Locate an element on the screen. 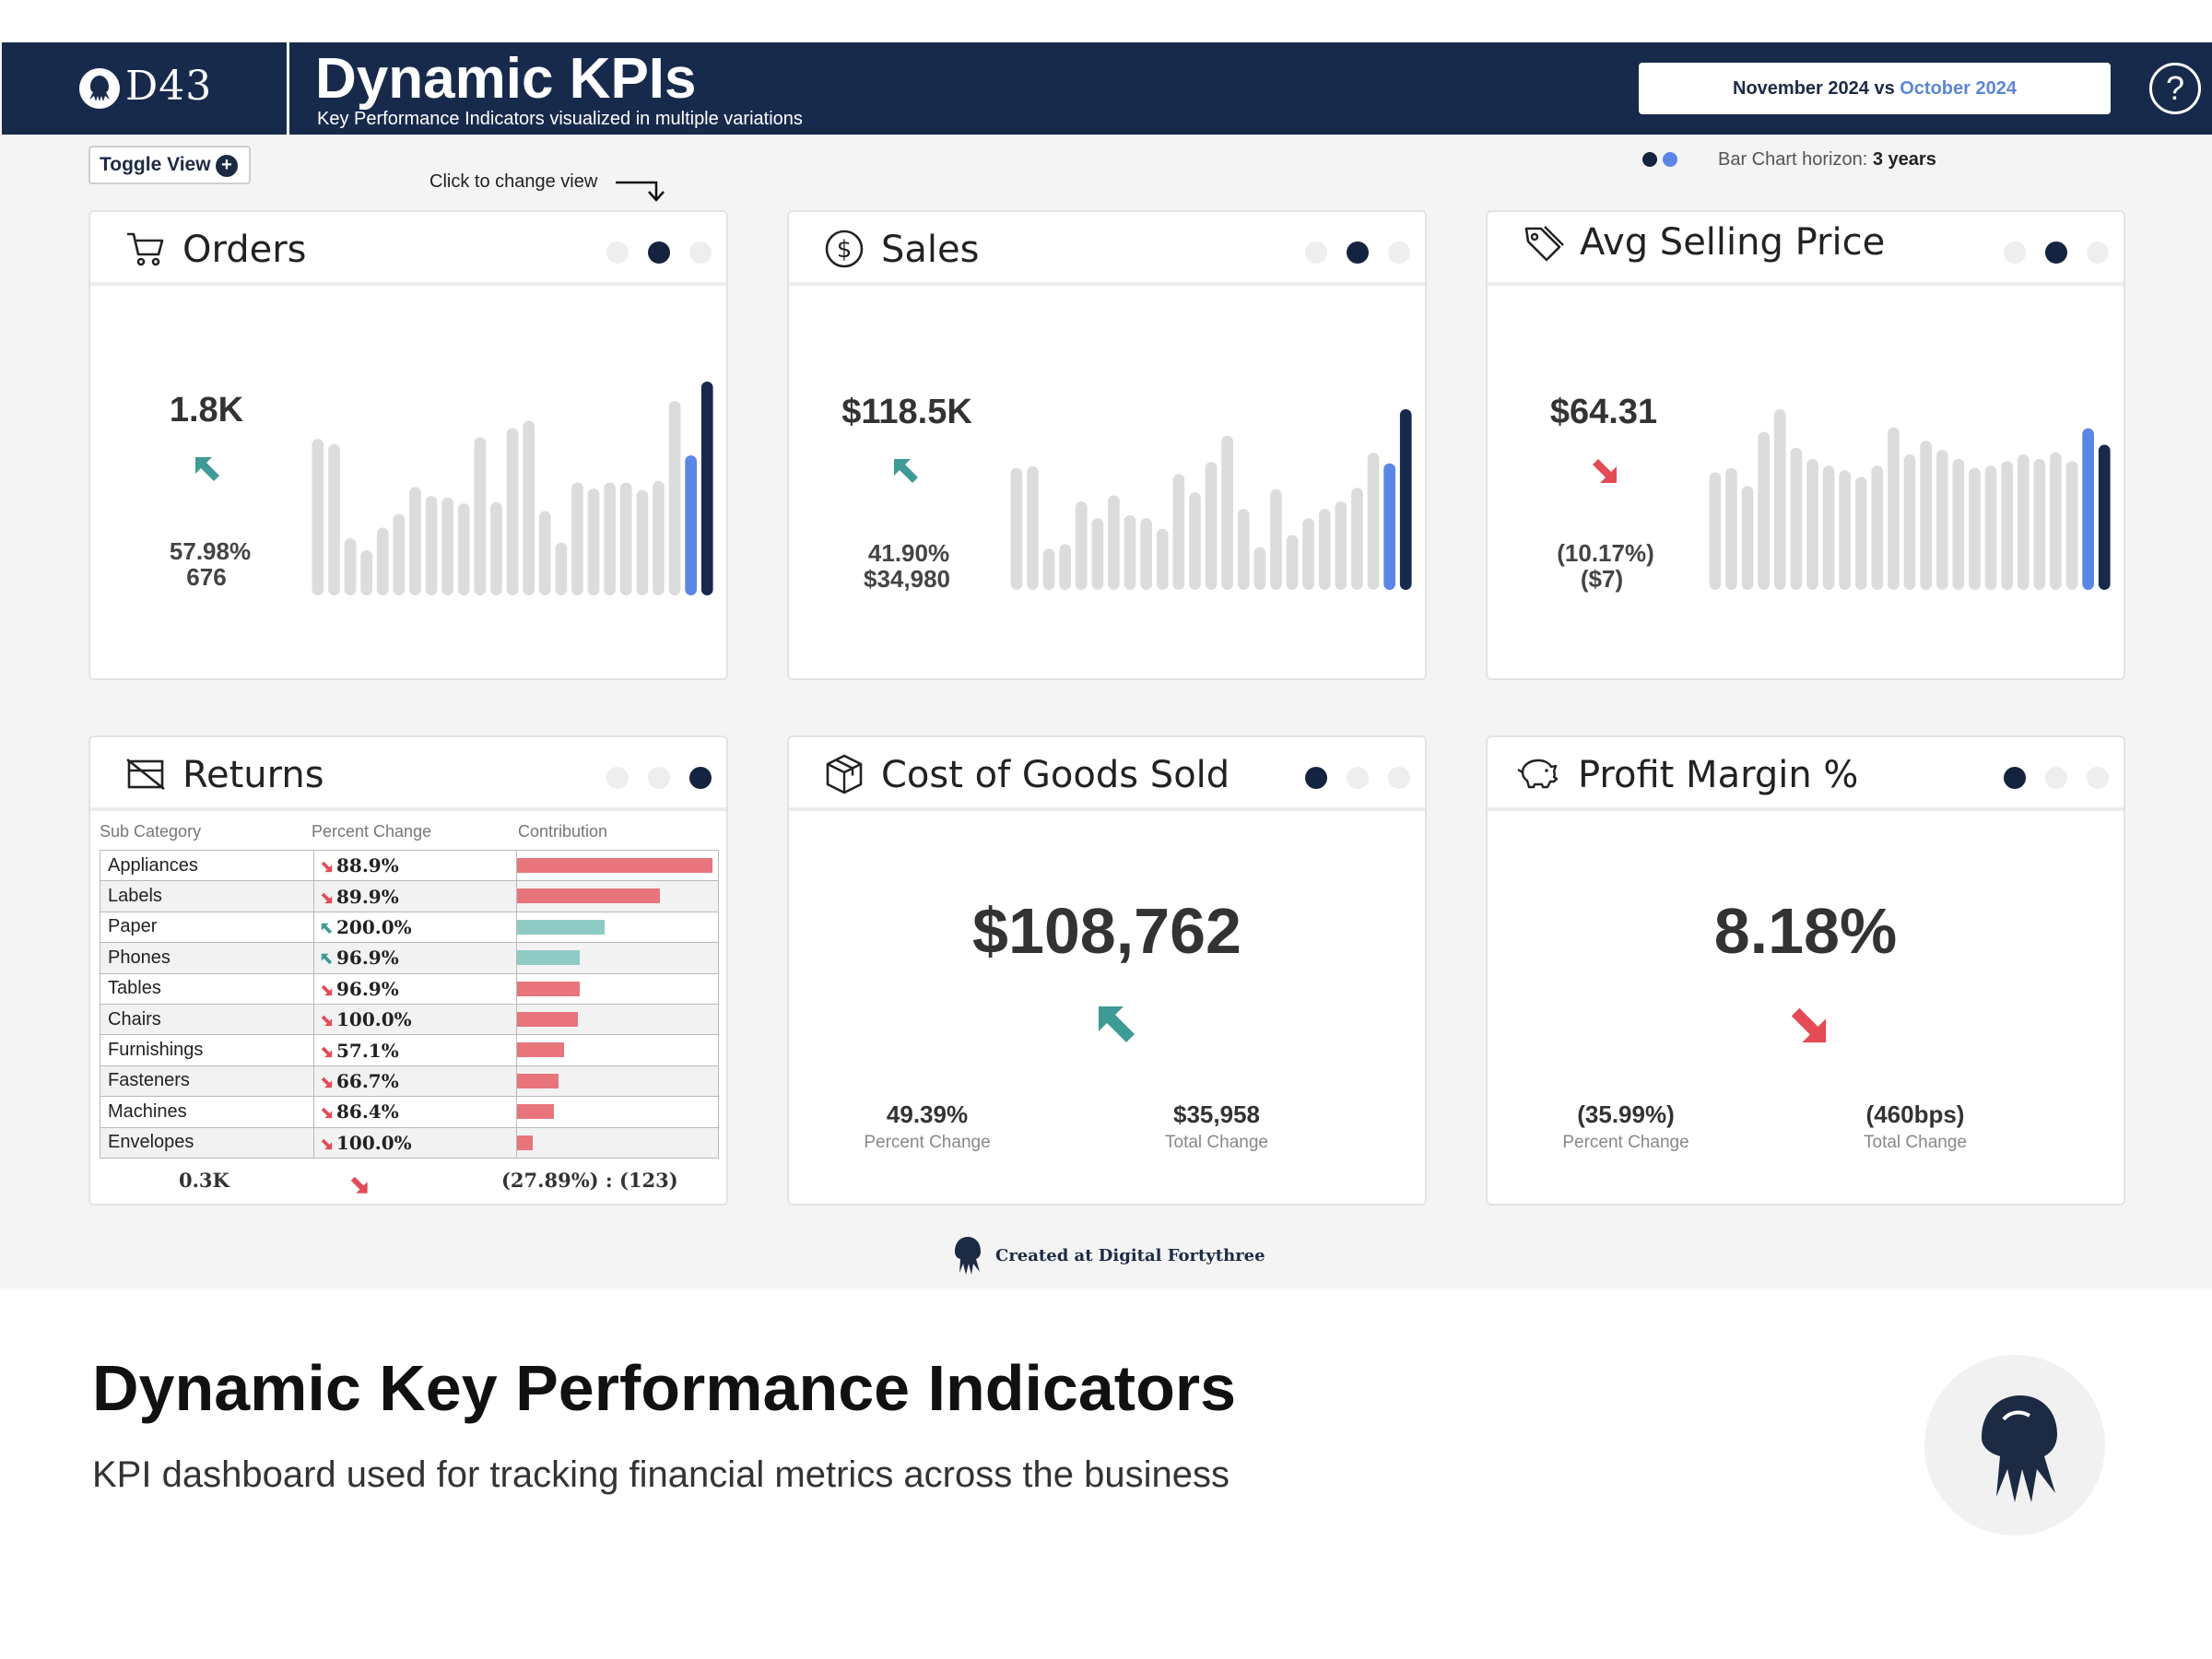  profit-view-dots is located at coordinates (2046, 780).